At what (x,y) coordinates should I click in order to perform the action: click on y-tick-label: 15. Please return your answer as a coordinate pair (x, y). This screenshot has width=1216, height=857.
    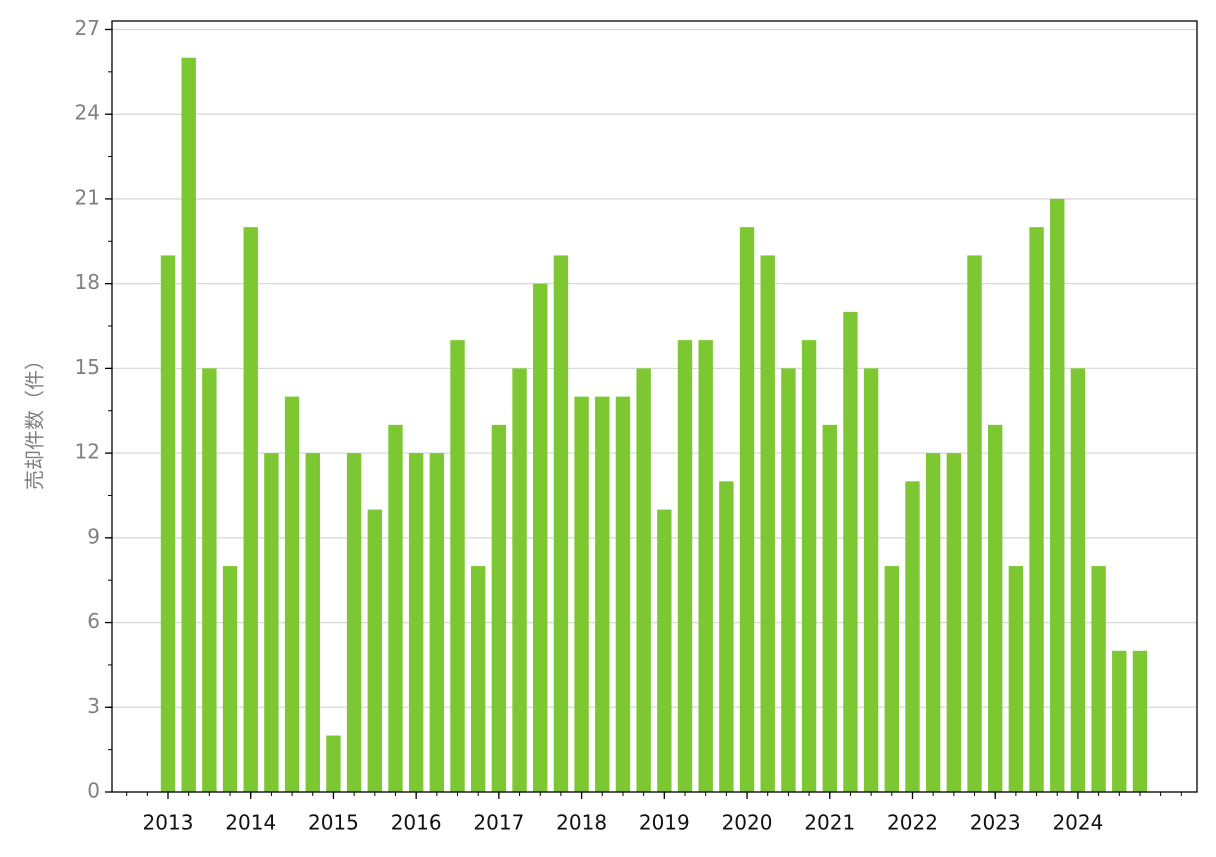
    Looking at the image, I should click on (87, 367).